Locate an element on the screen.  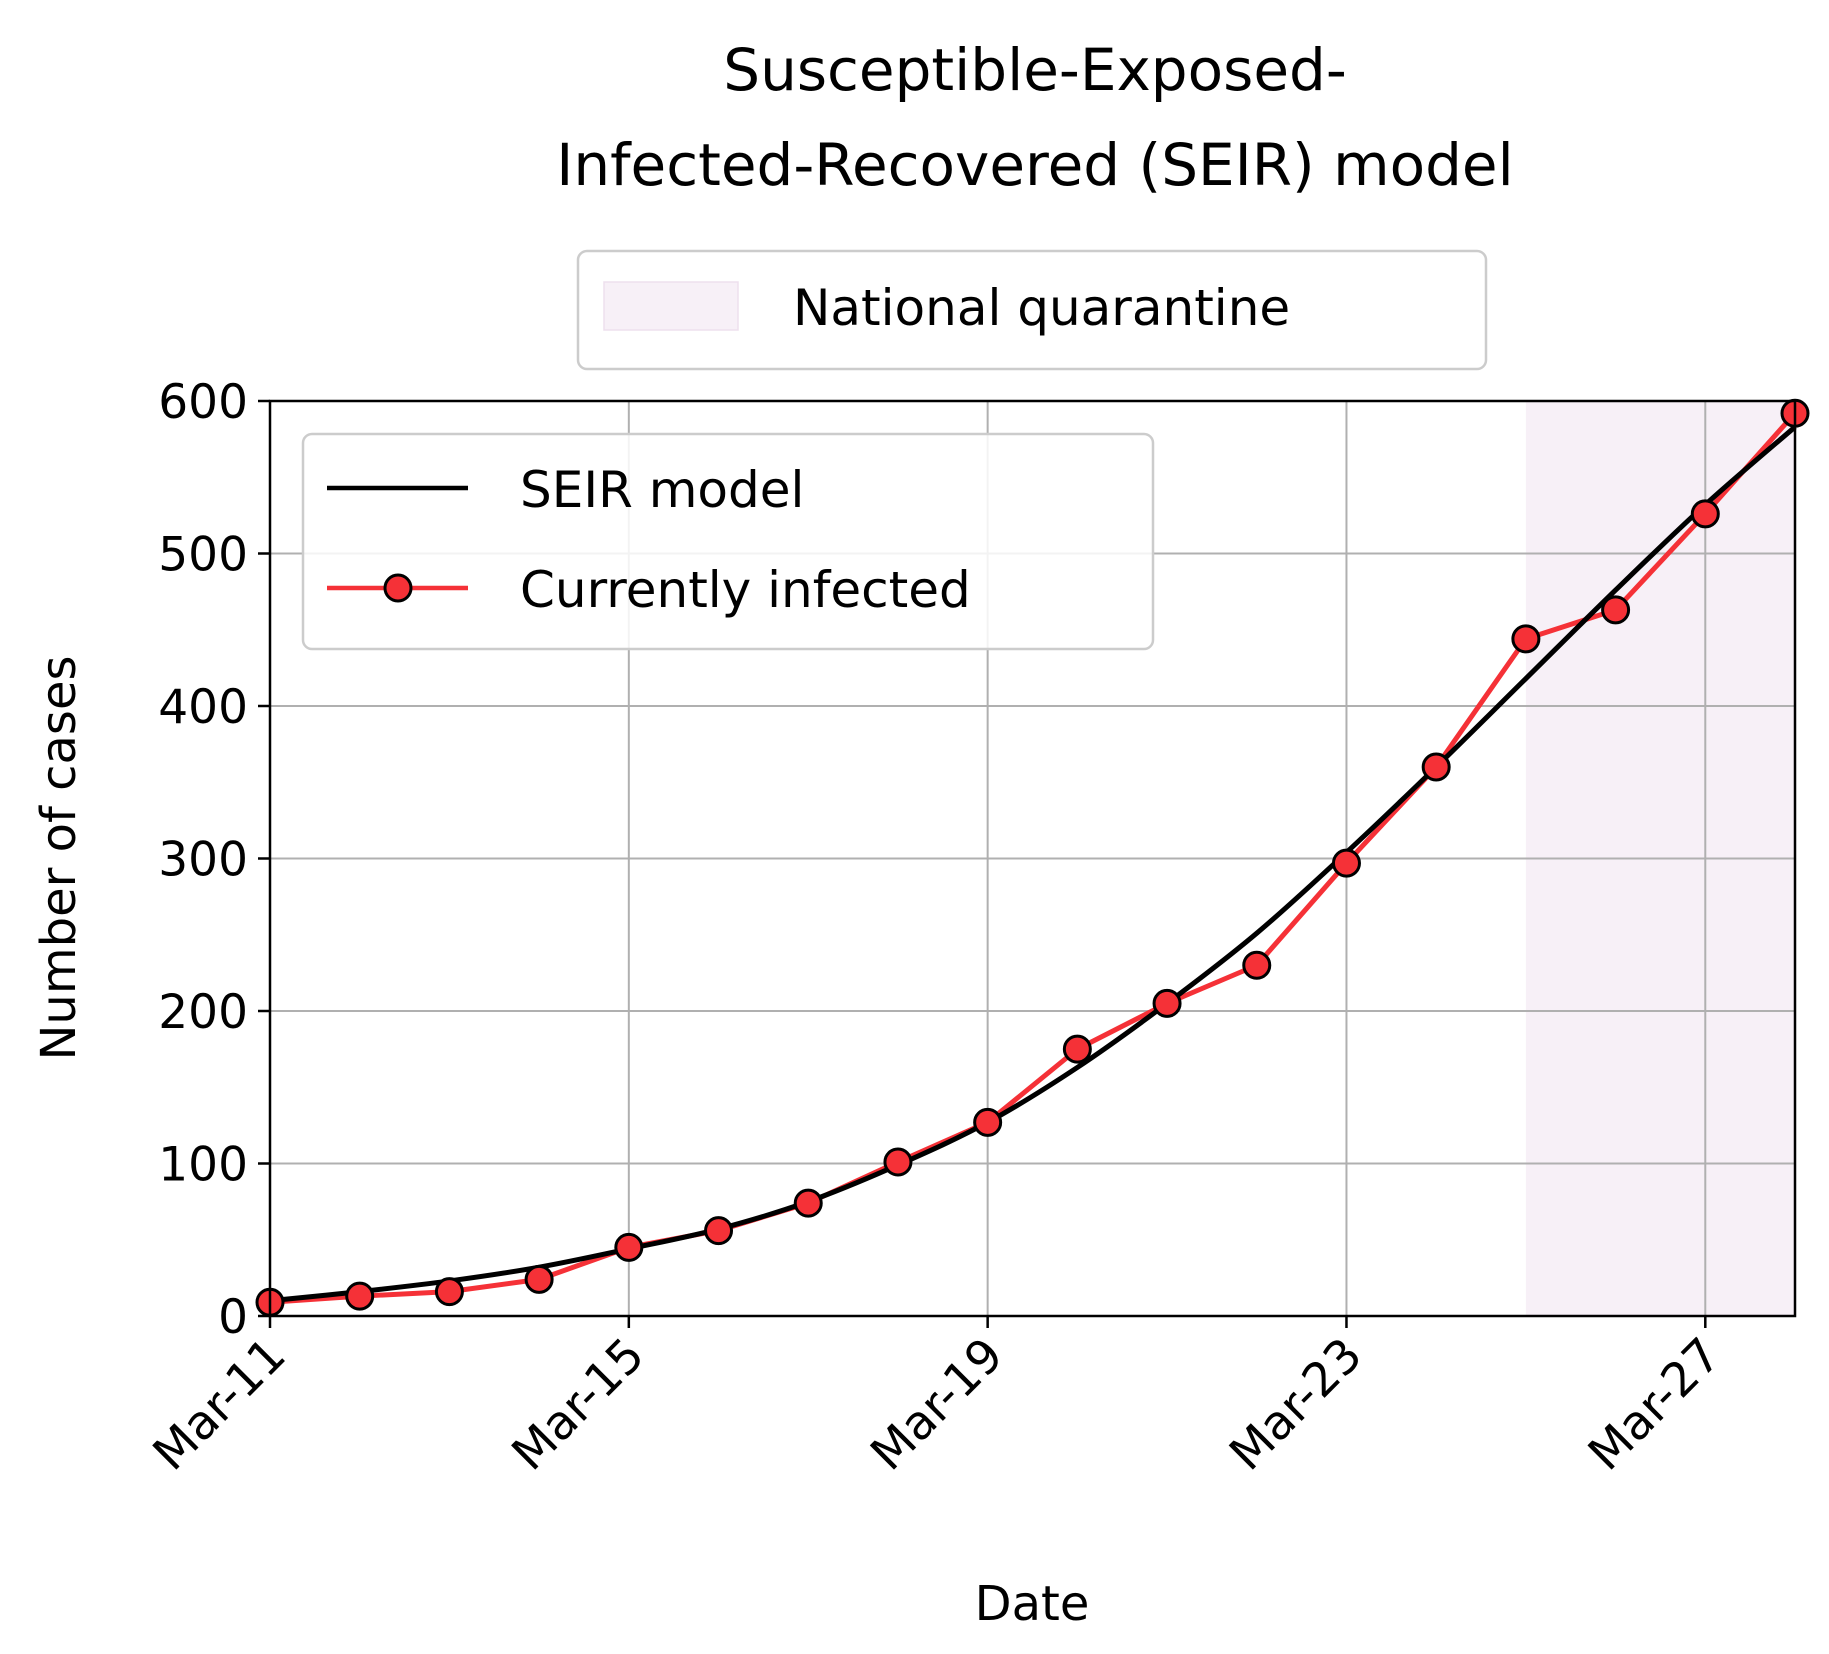
legend-seir-label: SEIR model is located at coordinates (662, 490).